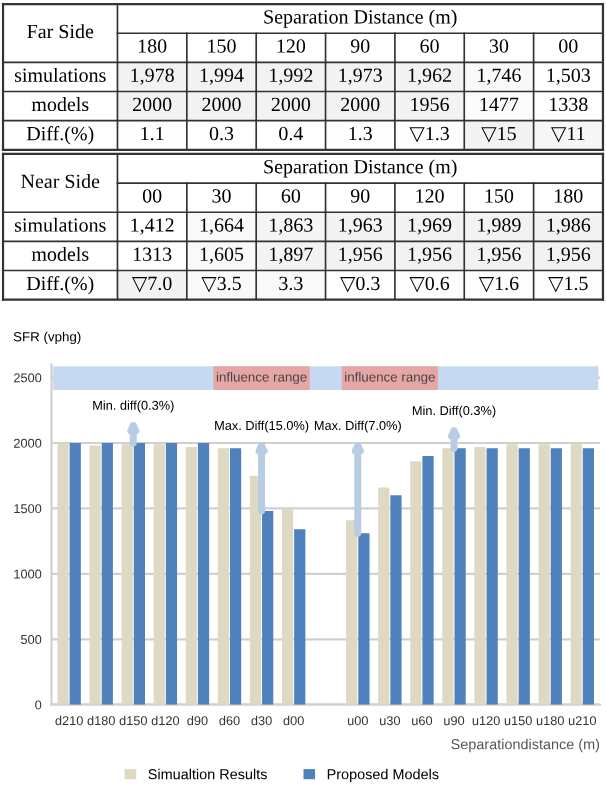 Image resolution: width=606 pixels, height=810 pixels. What do you see at coordinates (360, 133) in the screenshot?
I see `data-label: 1.3` at bounding box center [360, 133].